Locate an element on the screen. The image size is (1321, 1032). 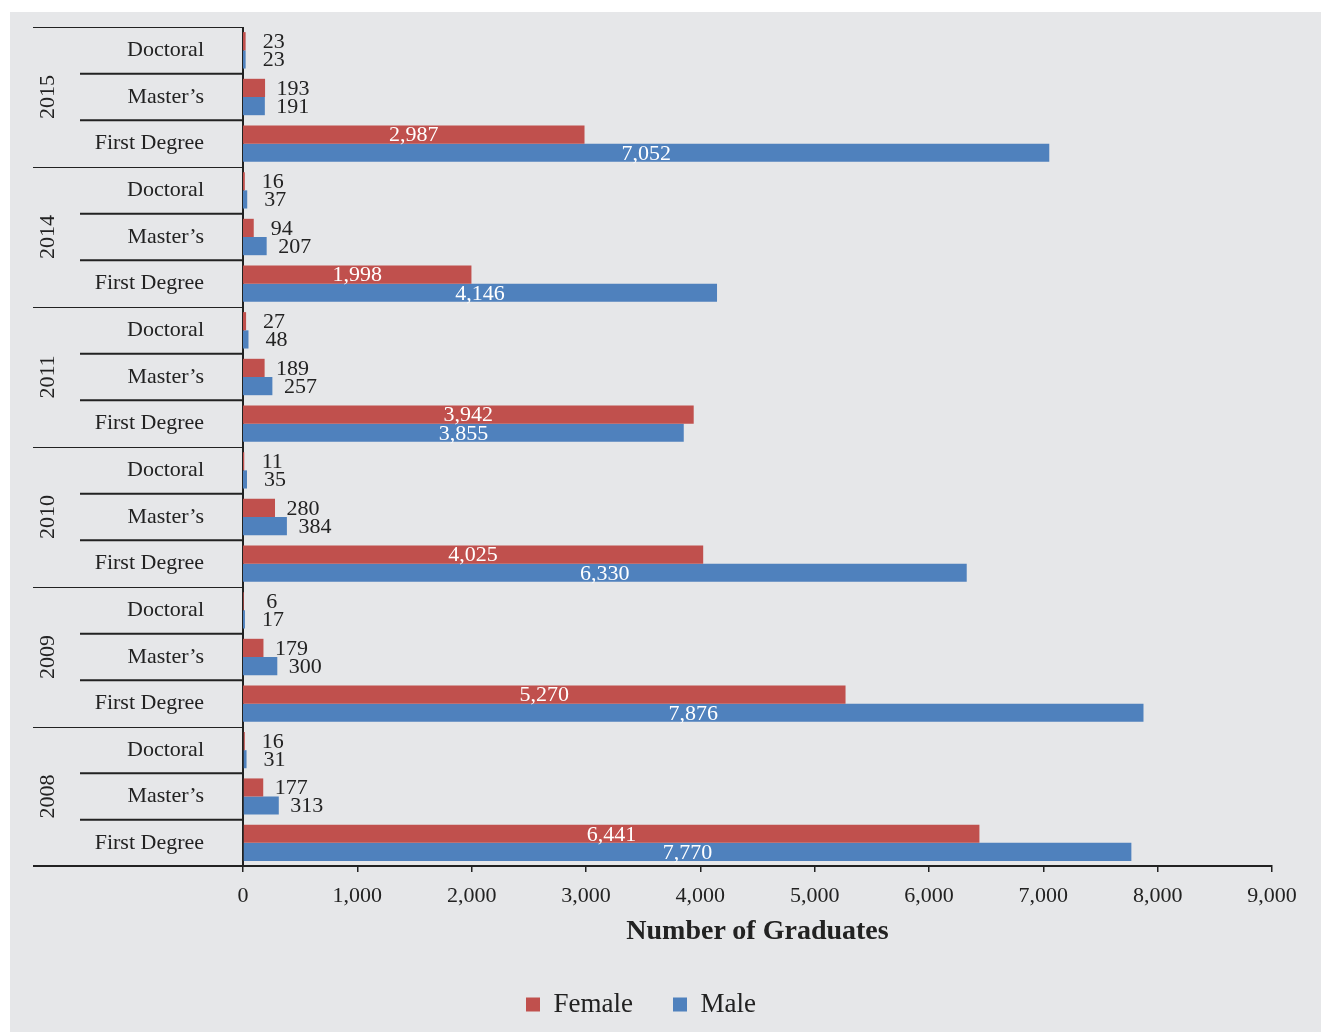
legend-label: Male is located at coordinates (728, 1002).